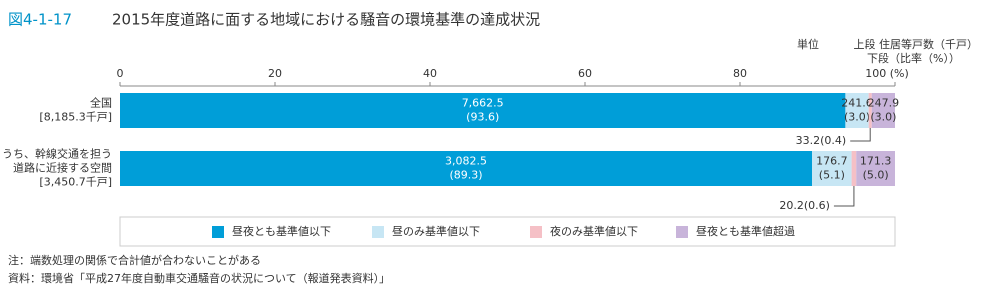 Image resolution: width=987 pixels, height=300 pixels. I want to click on note: 注：端数処理の関係で合計値が合わないことがある, so click(134, 260).